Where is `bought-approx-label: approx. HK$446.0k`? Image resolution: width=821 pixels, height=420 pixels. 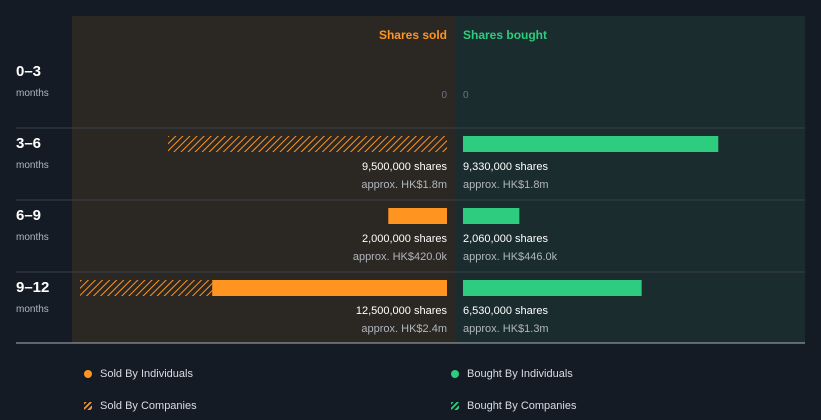
bought-approx-label: approx. HK$446.0k is located at coordinates (510, 257).